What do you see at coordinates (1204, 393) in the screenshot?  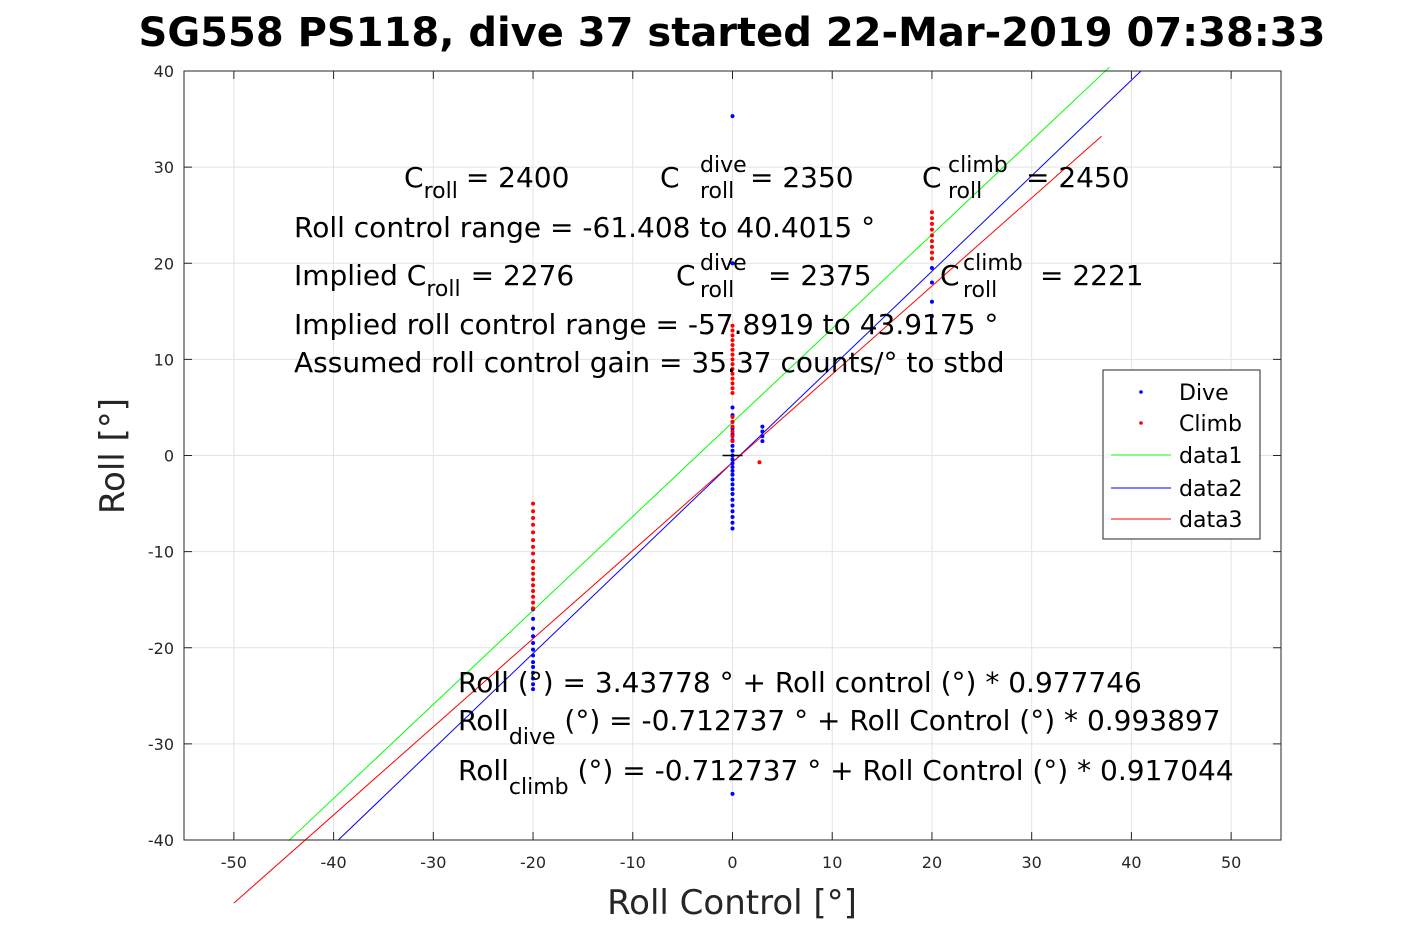 I see `legend-label-dive: Dive` at bounding box center [1204, 393].